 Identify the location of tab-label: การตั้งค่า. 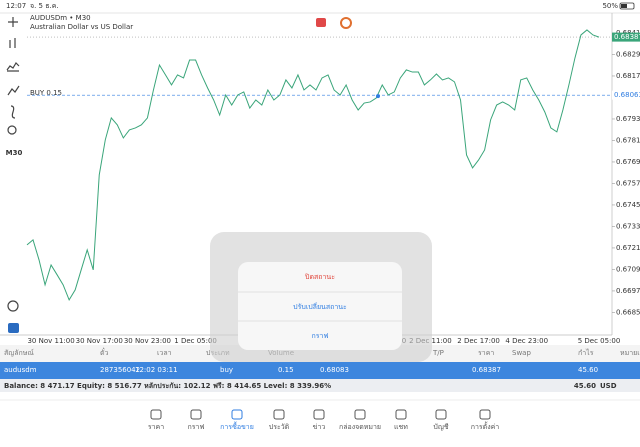
(485, 425).